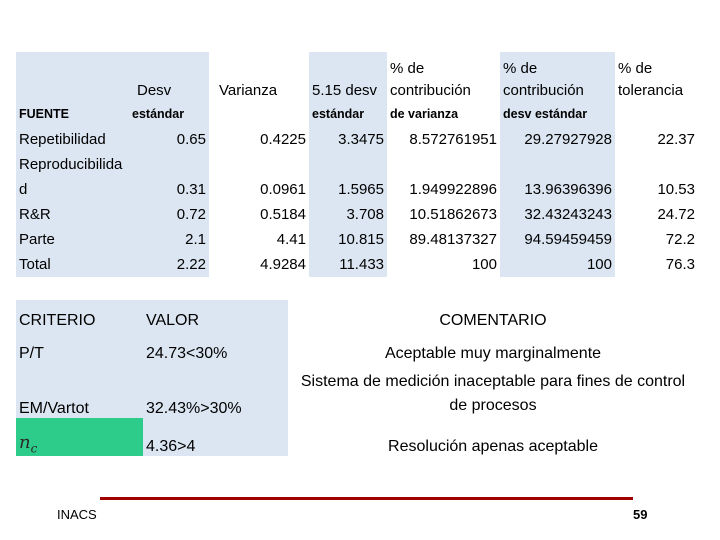  Describe the element at coordinates (169, 77) in the screenshot. I see `header-cell: Desv` at that location.